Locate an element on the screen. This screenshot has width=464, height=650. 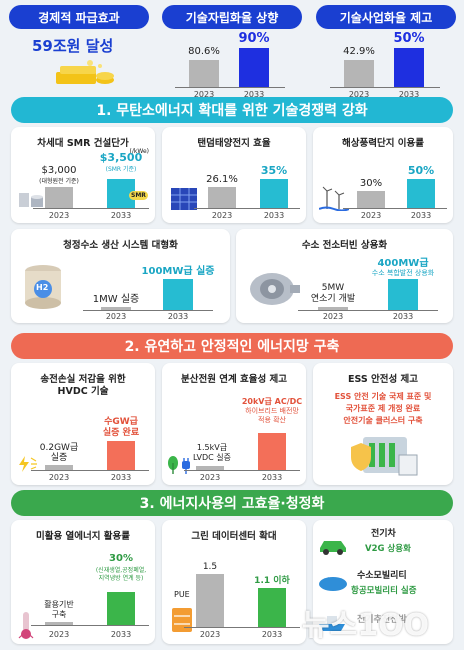
hvdc-title-2: HVDC 기술 is located at coordinates (83, 391).